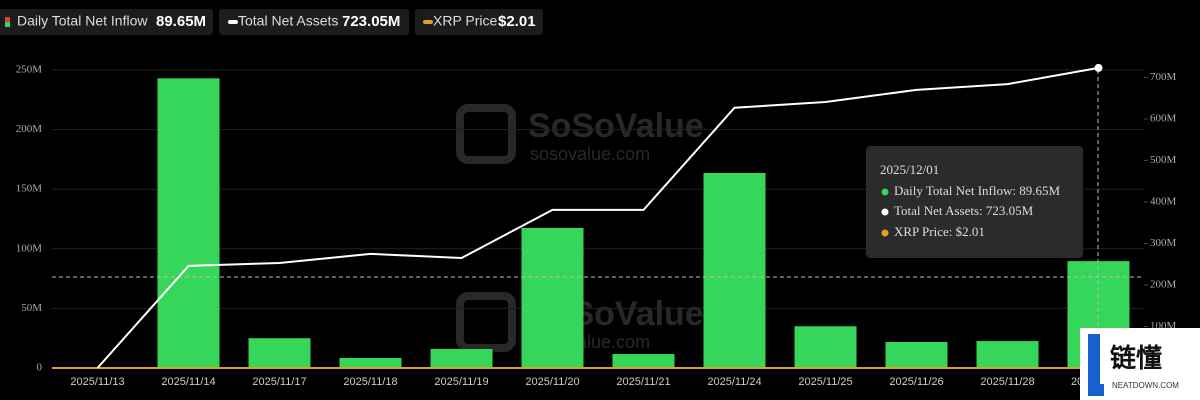 Image resolution: width=1200 pixels, height=400 pixels. What do you see at coordinates (616, 126) in the screenshot?
I see `watermark-name: SoSoValue` at bounding box center [616, 126].